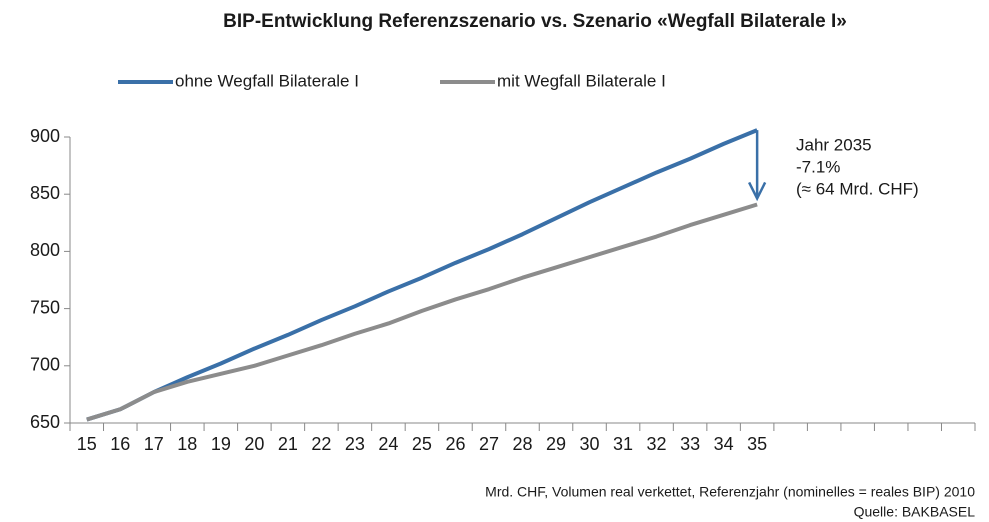  What do you see at coordinates (556, 444) in the screenshot?
I see `x-tick-label: 29` at bounding box center [556, 444].